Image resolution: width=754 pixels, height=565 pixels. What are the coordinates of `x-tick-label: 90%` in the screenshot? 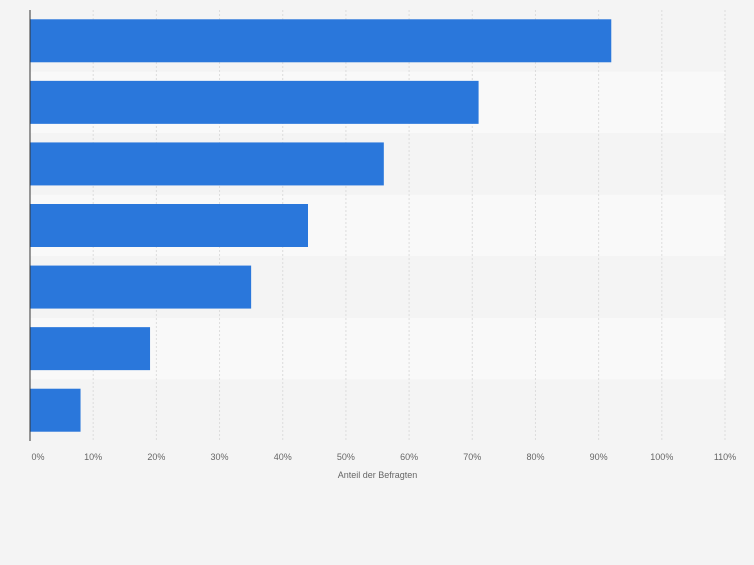 It's located at (599, 457).